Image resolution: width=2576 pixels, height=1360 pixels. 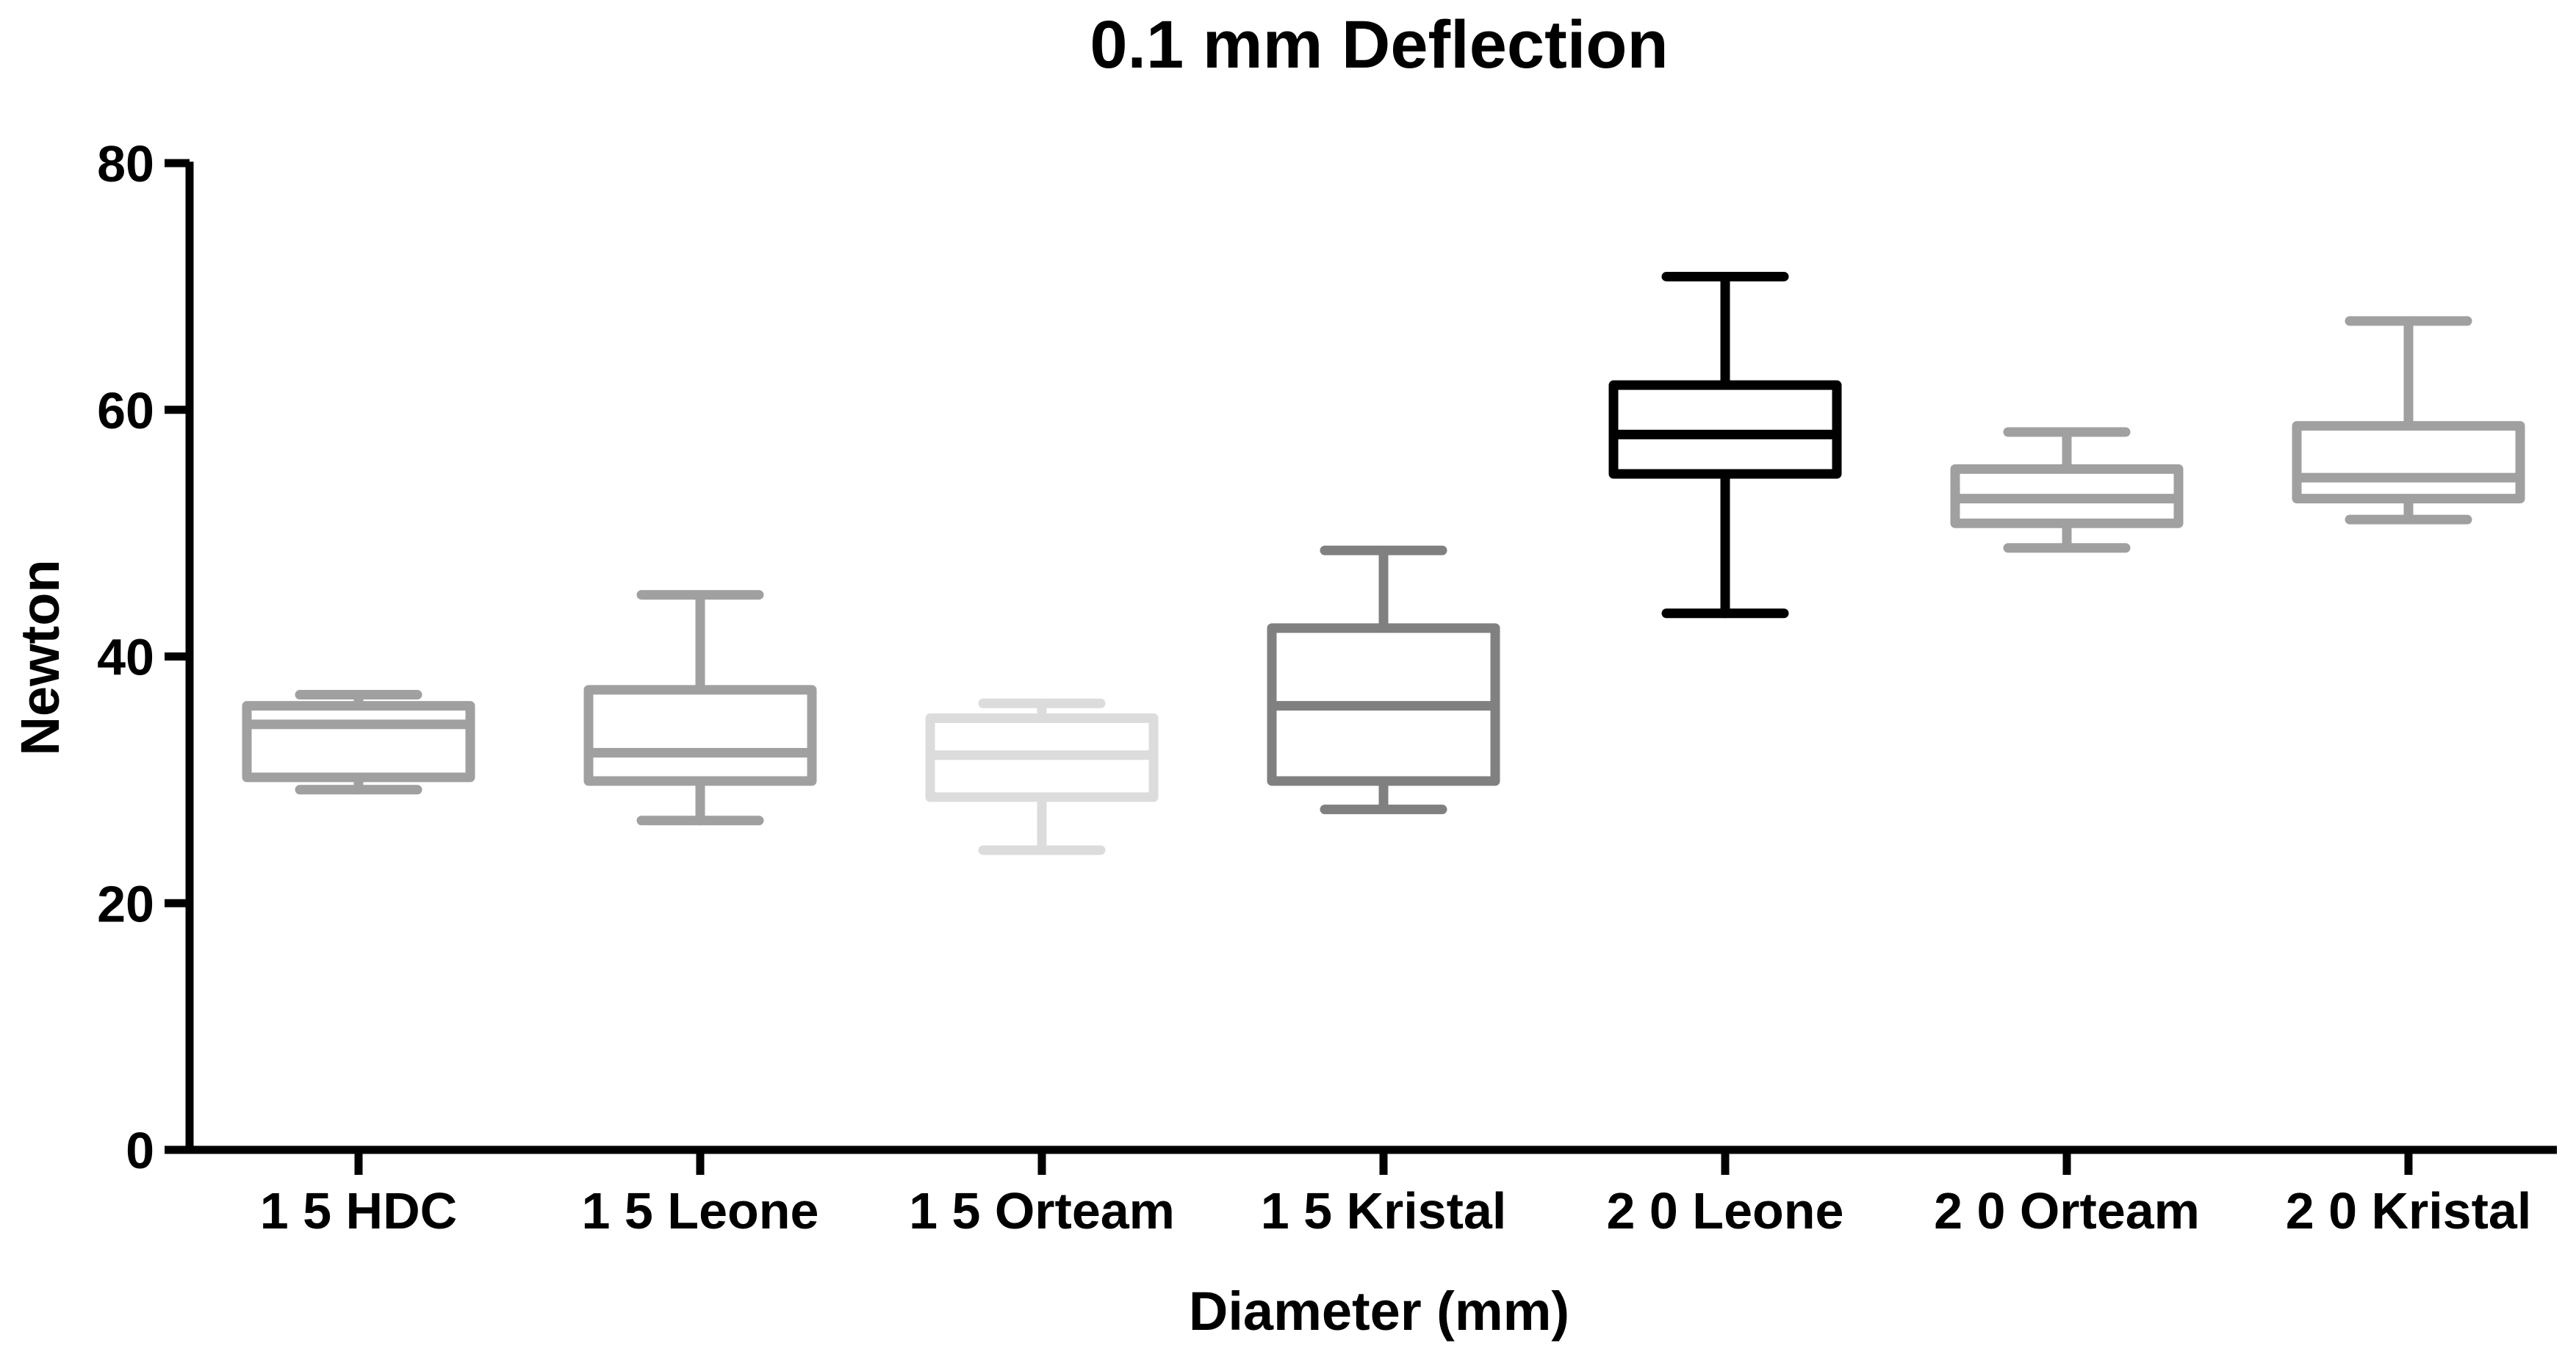 What do you see at coordinates (1725, 1211) in the screenshot?
I see `x-tick-label: 2 0 Leone` at bounding box center [1725, 1211].